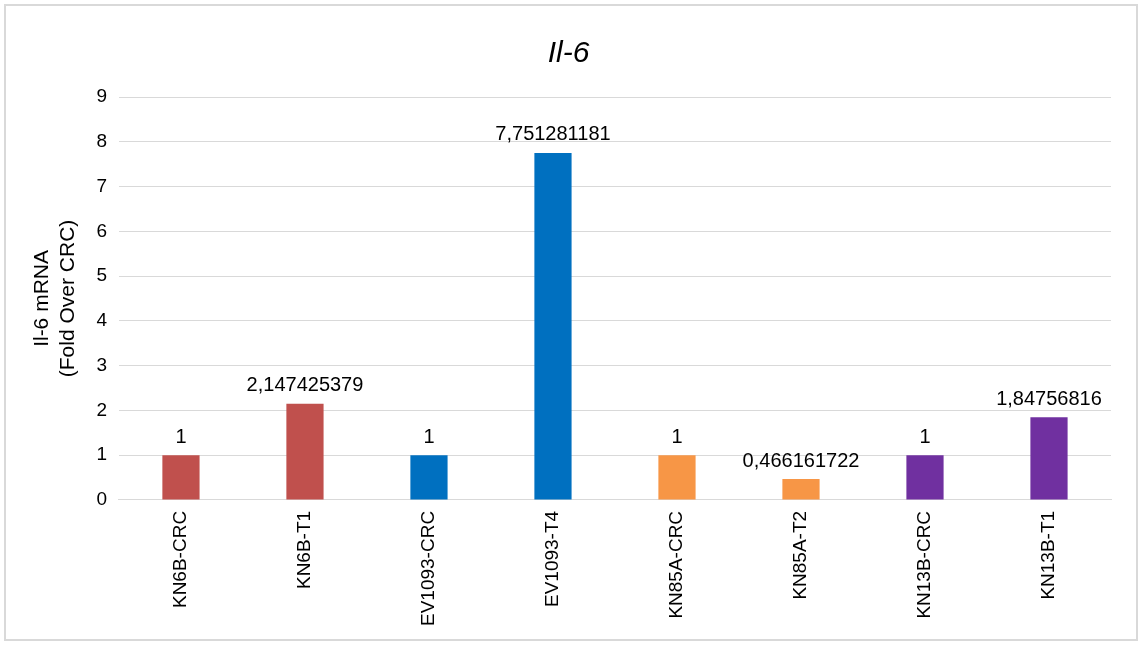 The height and width of the screenshot is (645, 1144). Describe the element at coordinates (428, 568) in the screenshot. I see `x-tick-label: EV1093-CRC` at that location.